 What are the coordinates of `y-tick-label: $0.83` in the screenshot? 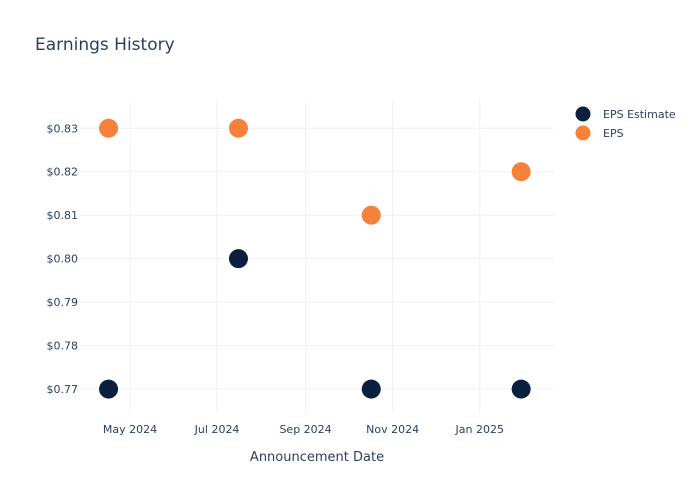 It's located at (63, 128).